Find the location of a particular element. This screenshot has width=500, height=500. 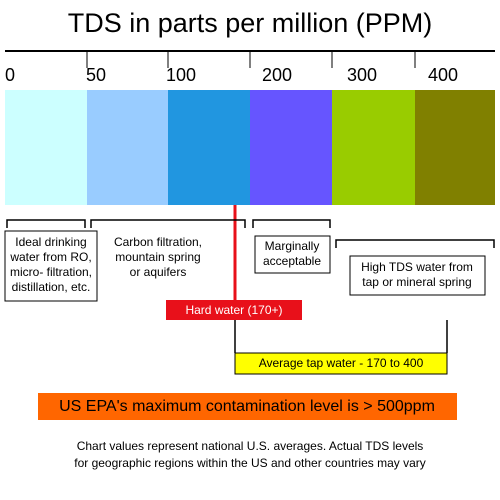

note-line: Marginally is located at coordinates (292, 246).